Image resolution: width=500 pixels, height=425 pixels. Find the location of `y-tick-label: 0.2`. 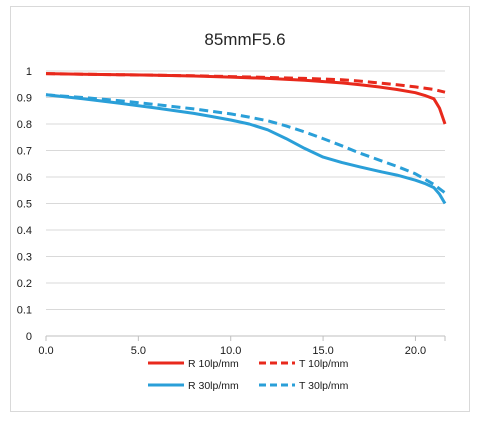

y-tick-label: 0.2 is located at coordinates (24, 284).